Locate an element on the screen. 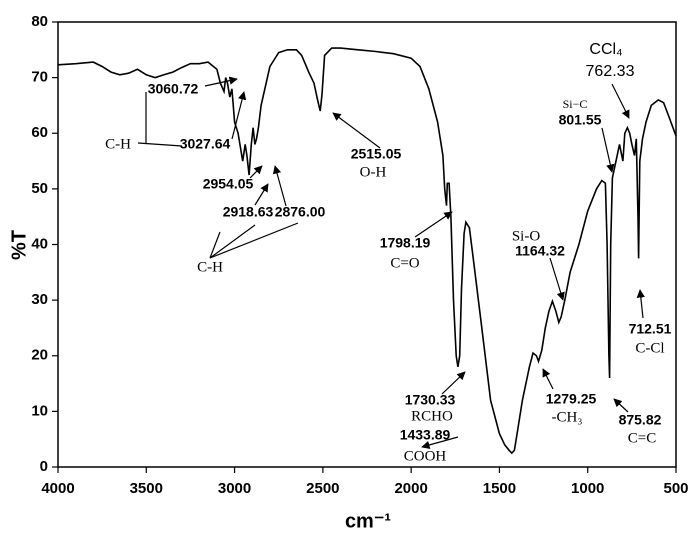 This screenshot has width=691, height=544. peak-annotation: Si−C is located at coordinates (575, 104).